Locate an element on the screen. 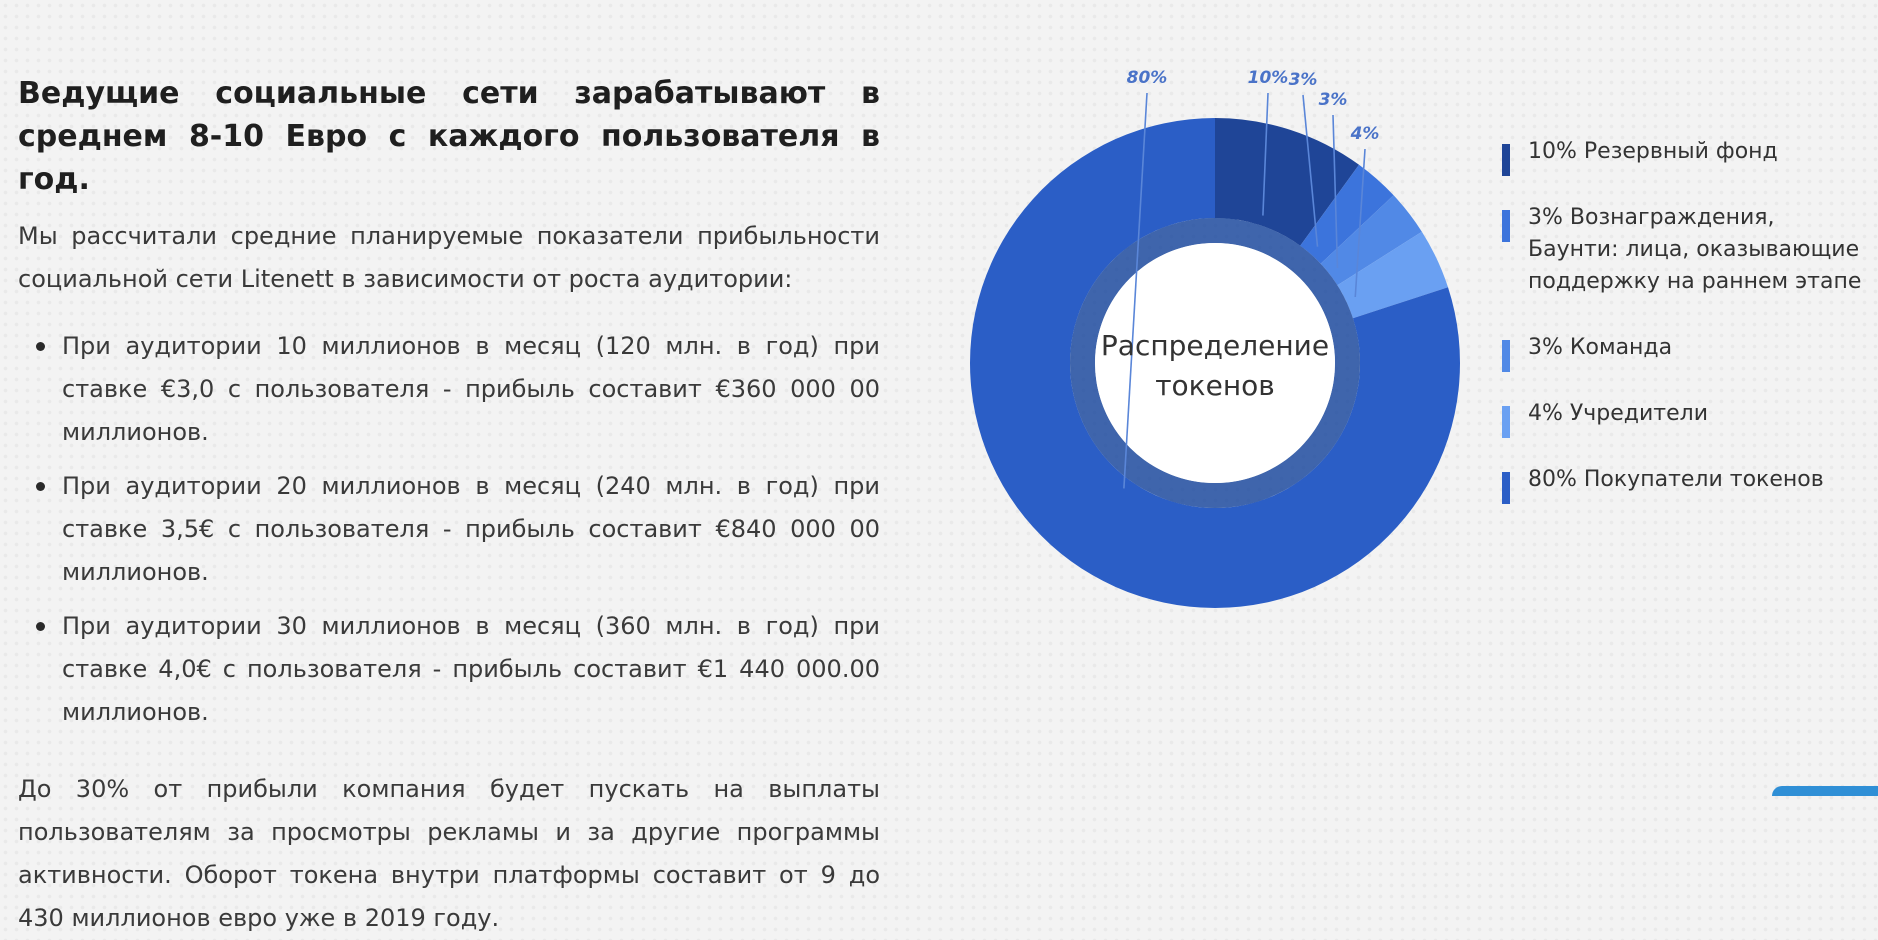  chart-title: Распределение токенов is located at coordinates (1215, 365).